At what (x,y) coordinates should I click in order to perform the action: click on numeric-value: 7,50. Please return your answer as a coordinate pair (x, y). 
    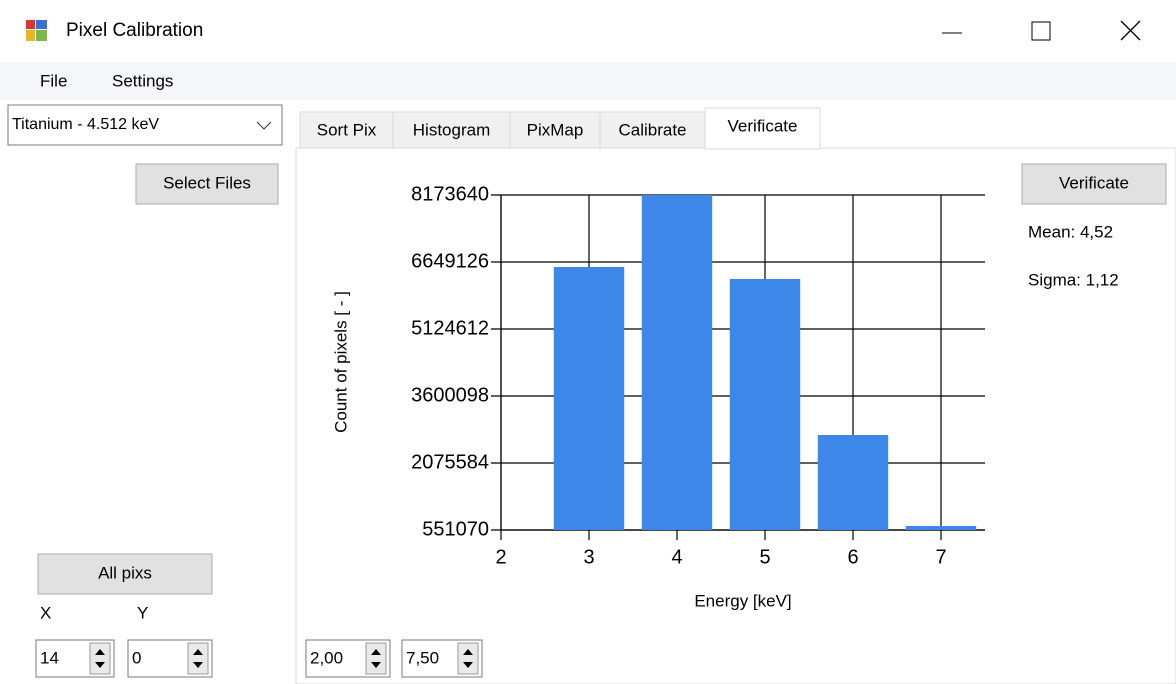
    Looking at the image, I should click on (422, 657).